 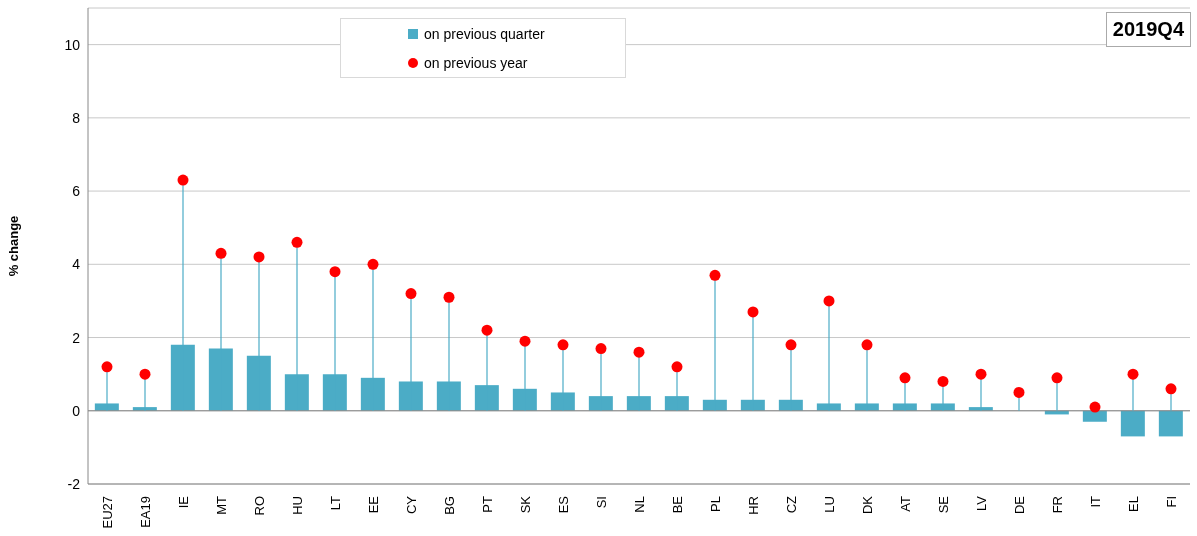 I want to click on x-tick-label: SK, so click(x=525, y=504).